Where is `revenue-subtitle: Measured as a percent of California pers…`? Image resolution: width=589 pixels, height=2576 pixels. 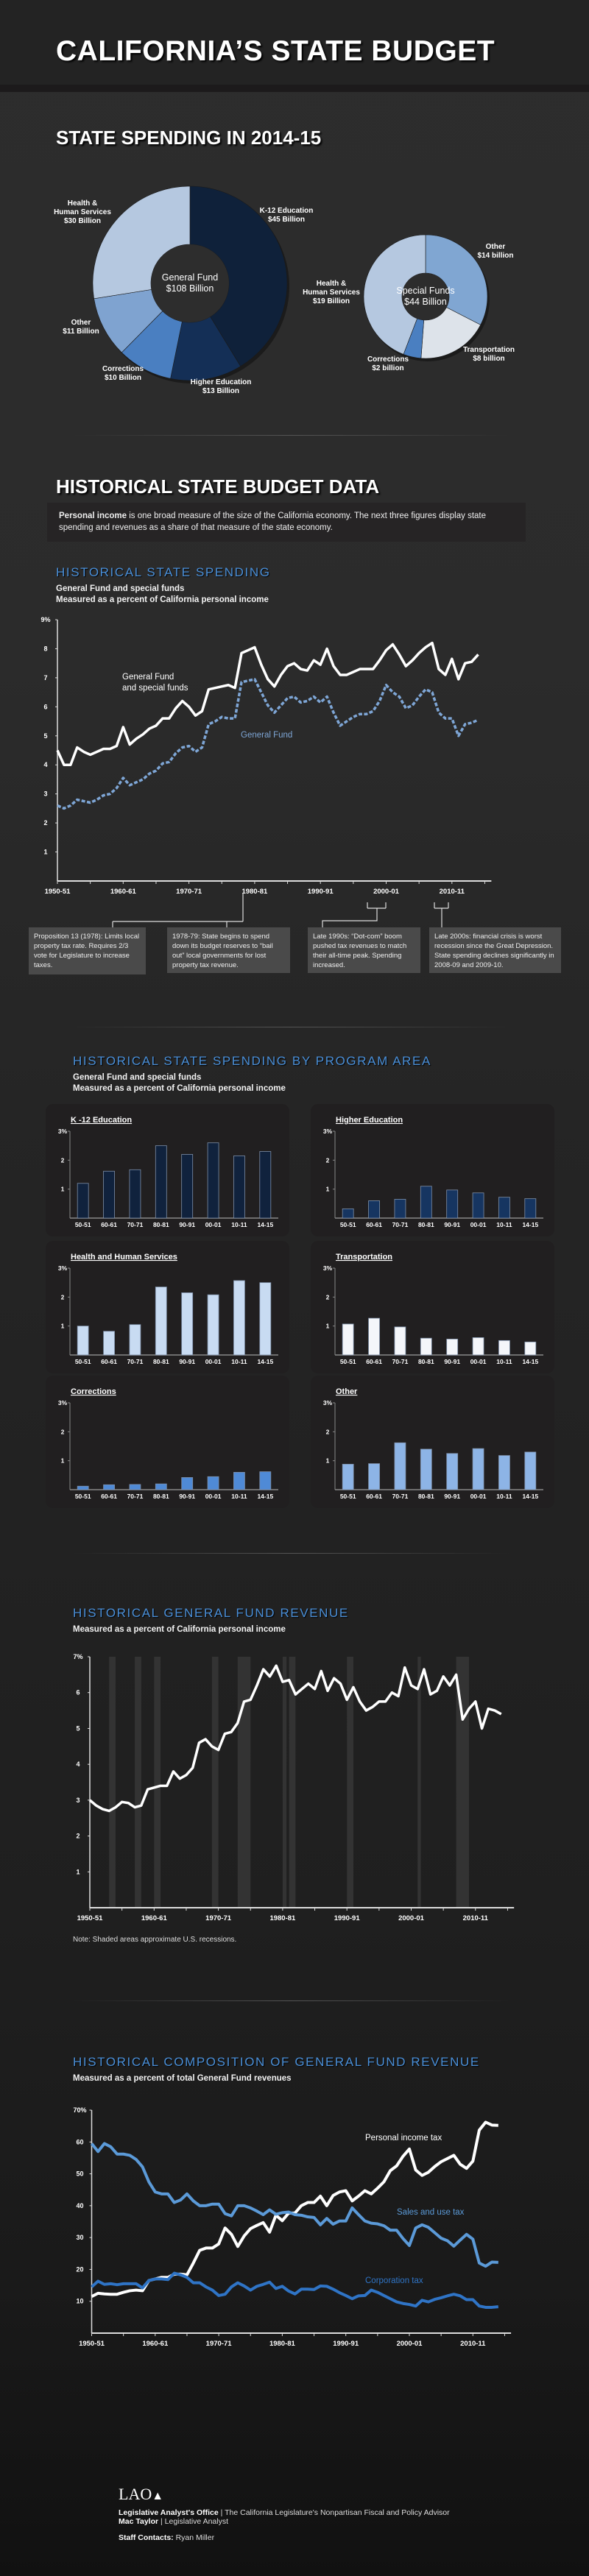
revenue-subtitle: Measured as a percent of California pers… is located at coordinates (179, 1629).